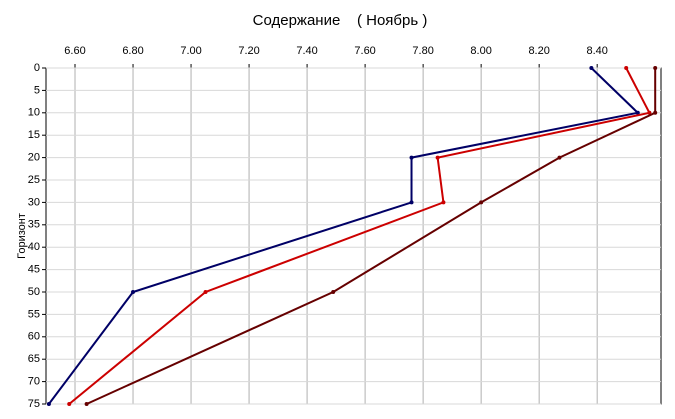 The image size is (675, 419). What do you see at coordinates (34, 202) in the screenshot?
I see `y-tick-label: 30` at bounding box center [34, 202].